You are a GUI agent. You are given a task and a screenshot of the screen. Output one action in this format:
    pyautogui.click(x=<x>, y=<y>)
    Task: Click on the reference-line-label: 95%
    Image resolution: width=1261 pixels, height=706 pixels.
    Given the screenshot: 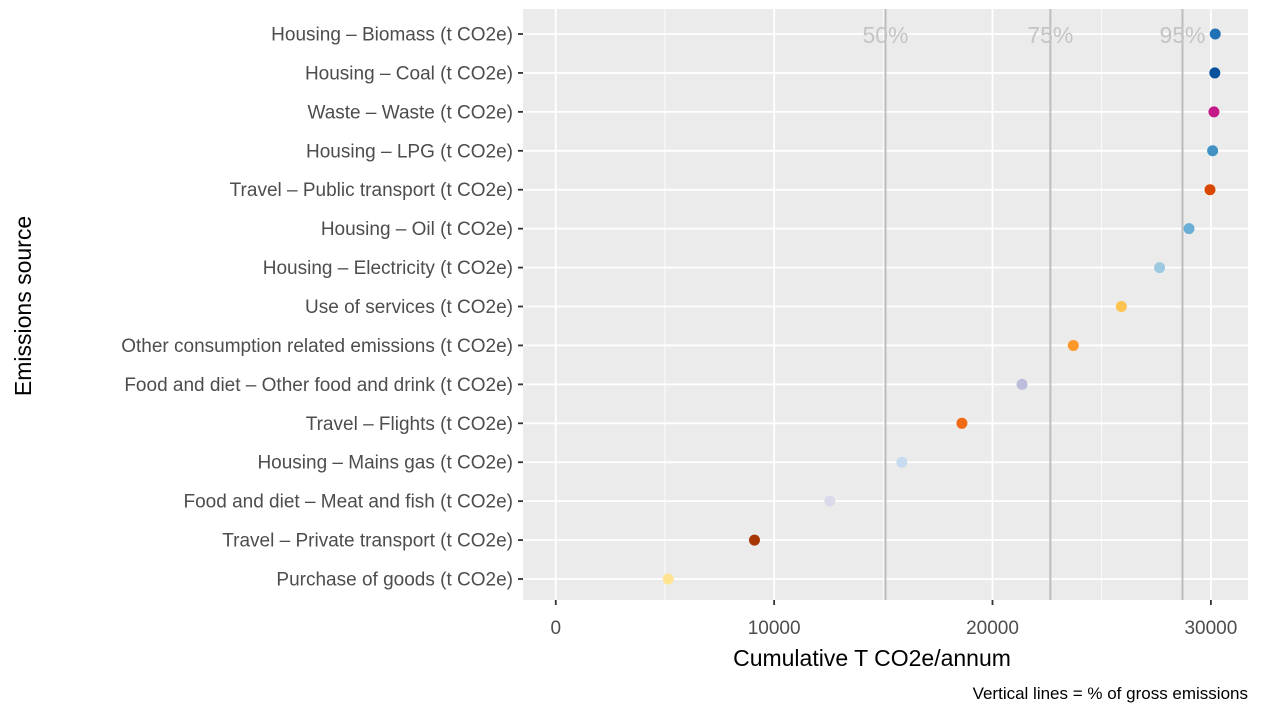 What is the action you would take?
    pyautogui.click(x=1182, y=35)
    